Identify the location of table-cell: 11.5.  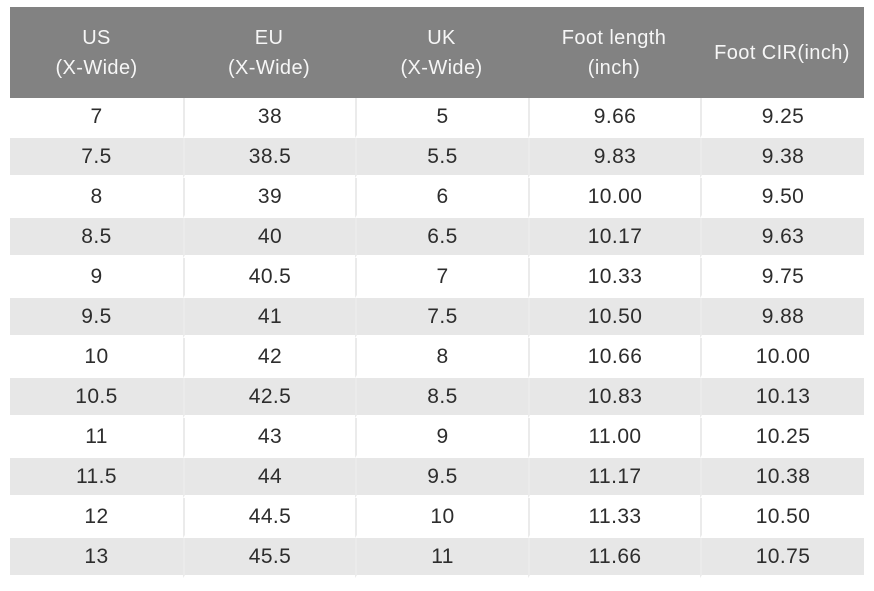
(96, 478).